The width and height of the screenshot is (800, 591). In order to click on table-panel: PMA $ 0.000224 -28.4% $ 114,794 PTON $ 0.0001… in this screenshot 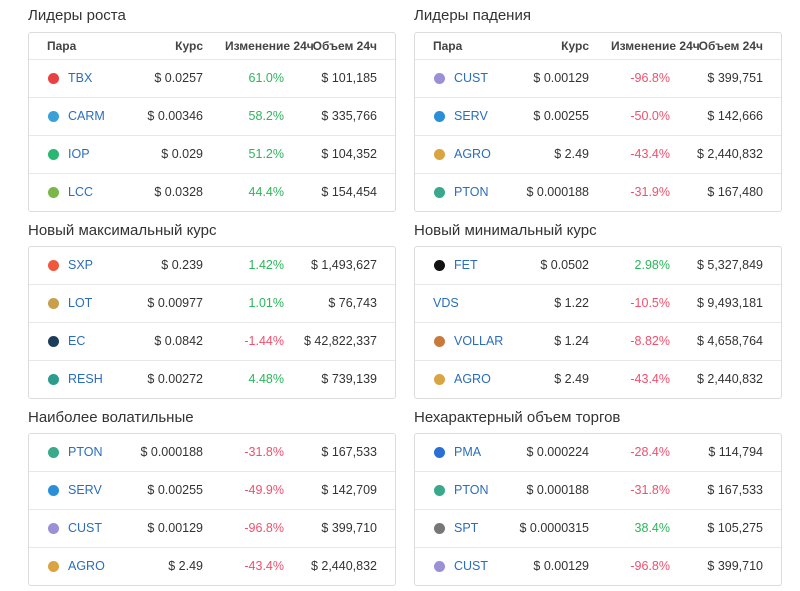, I will do `click(598, 509)`.